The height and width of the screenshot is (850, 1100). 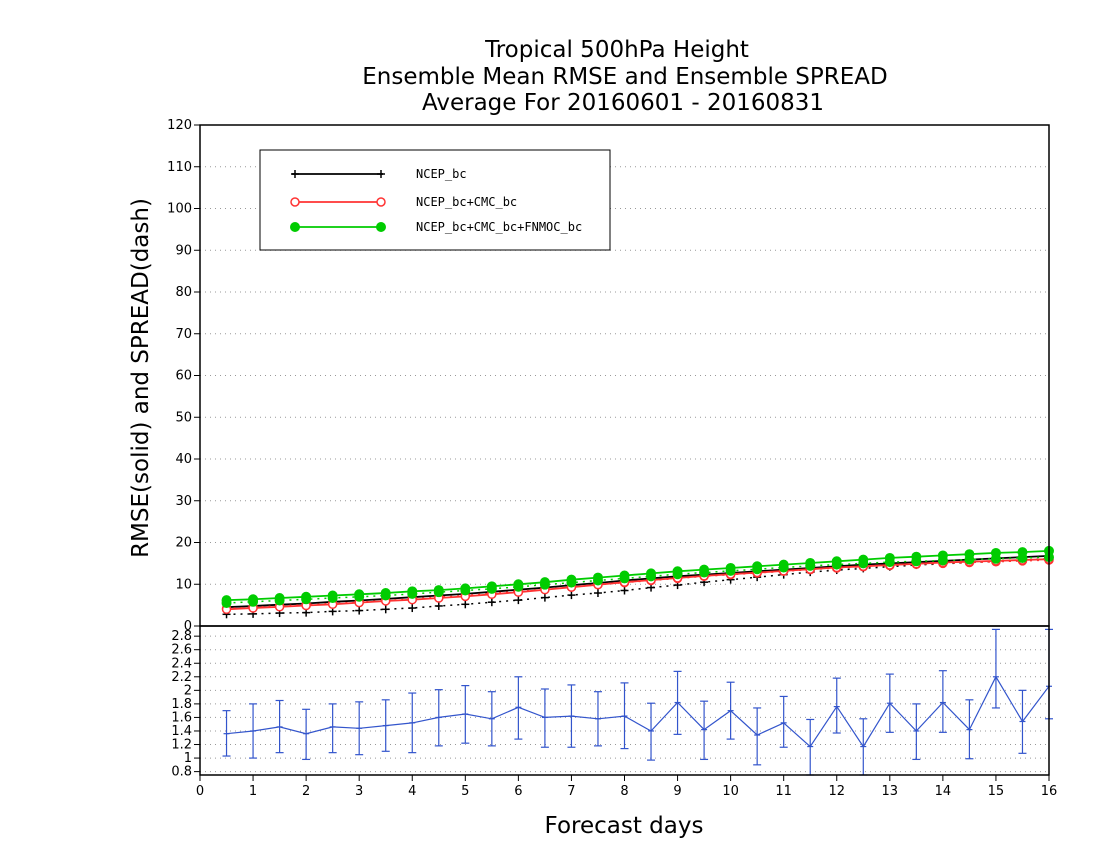 I want to click on y-tick-label-top-11: 110, so click(x=179, y=167).